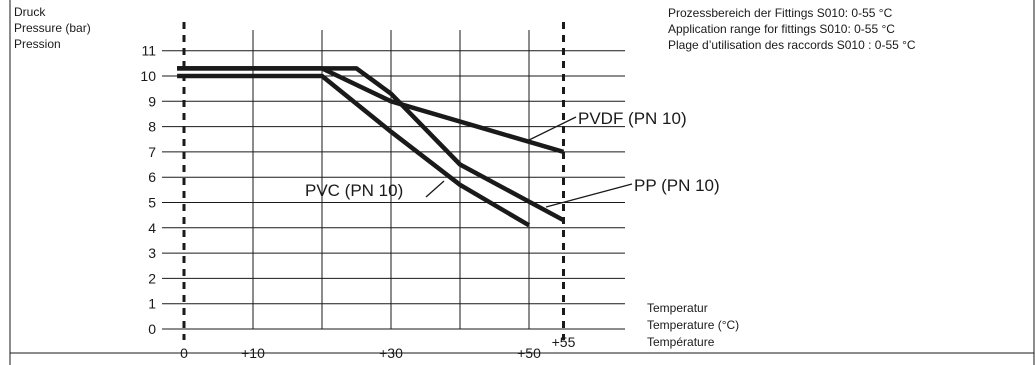 This screenshot has height=365, width=1035. Describe the element at coordinates (152, 101) in the screenshot. I see `y-tick-label: 9` at that location.